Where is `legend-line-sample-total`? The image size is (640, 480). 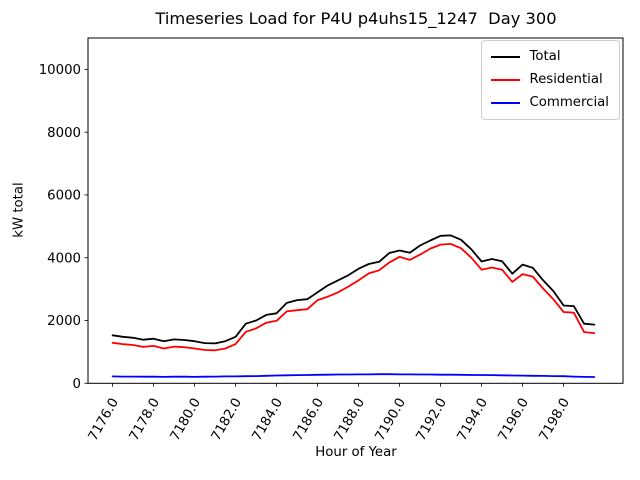 legend-line-sample-total is located at coordinates (506, 56).